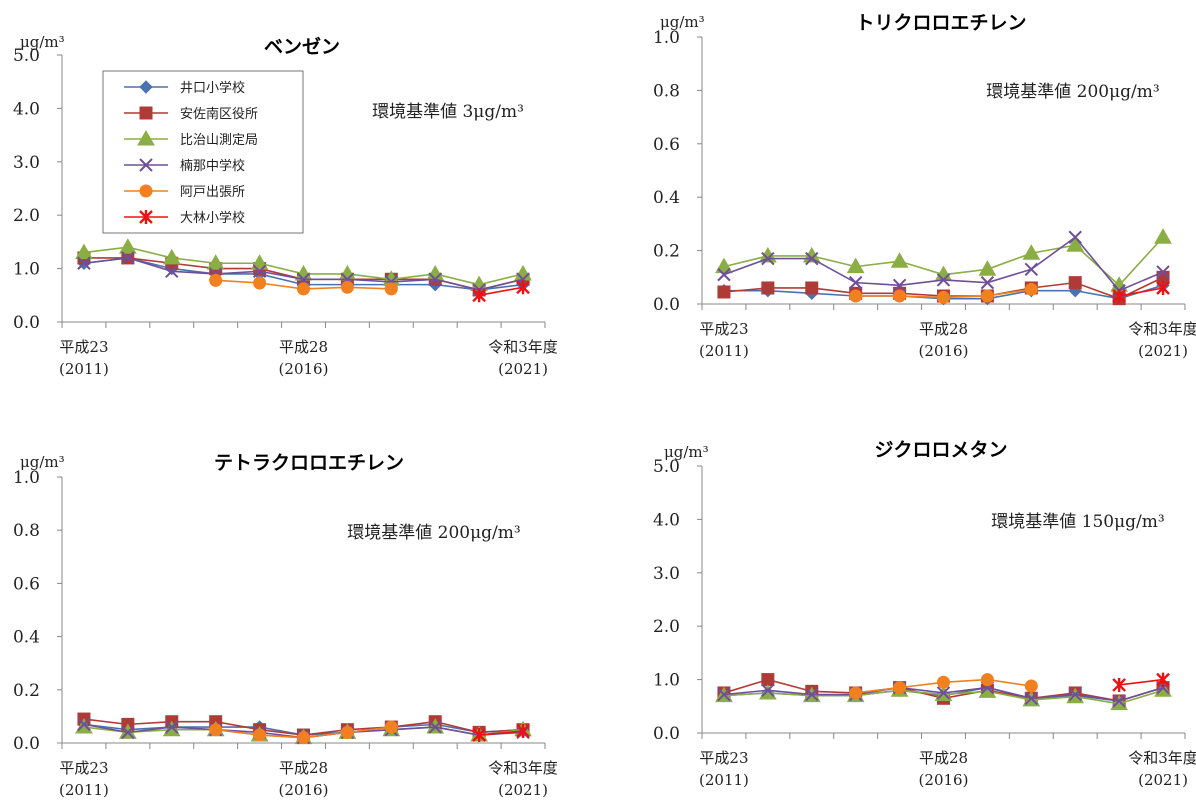  I want to click on legend-label: 比治山測定局, so click(219, 140).